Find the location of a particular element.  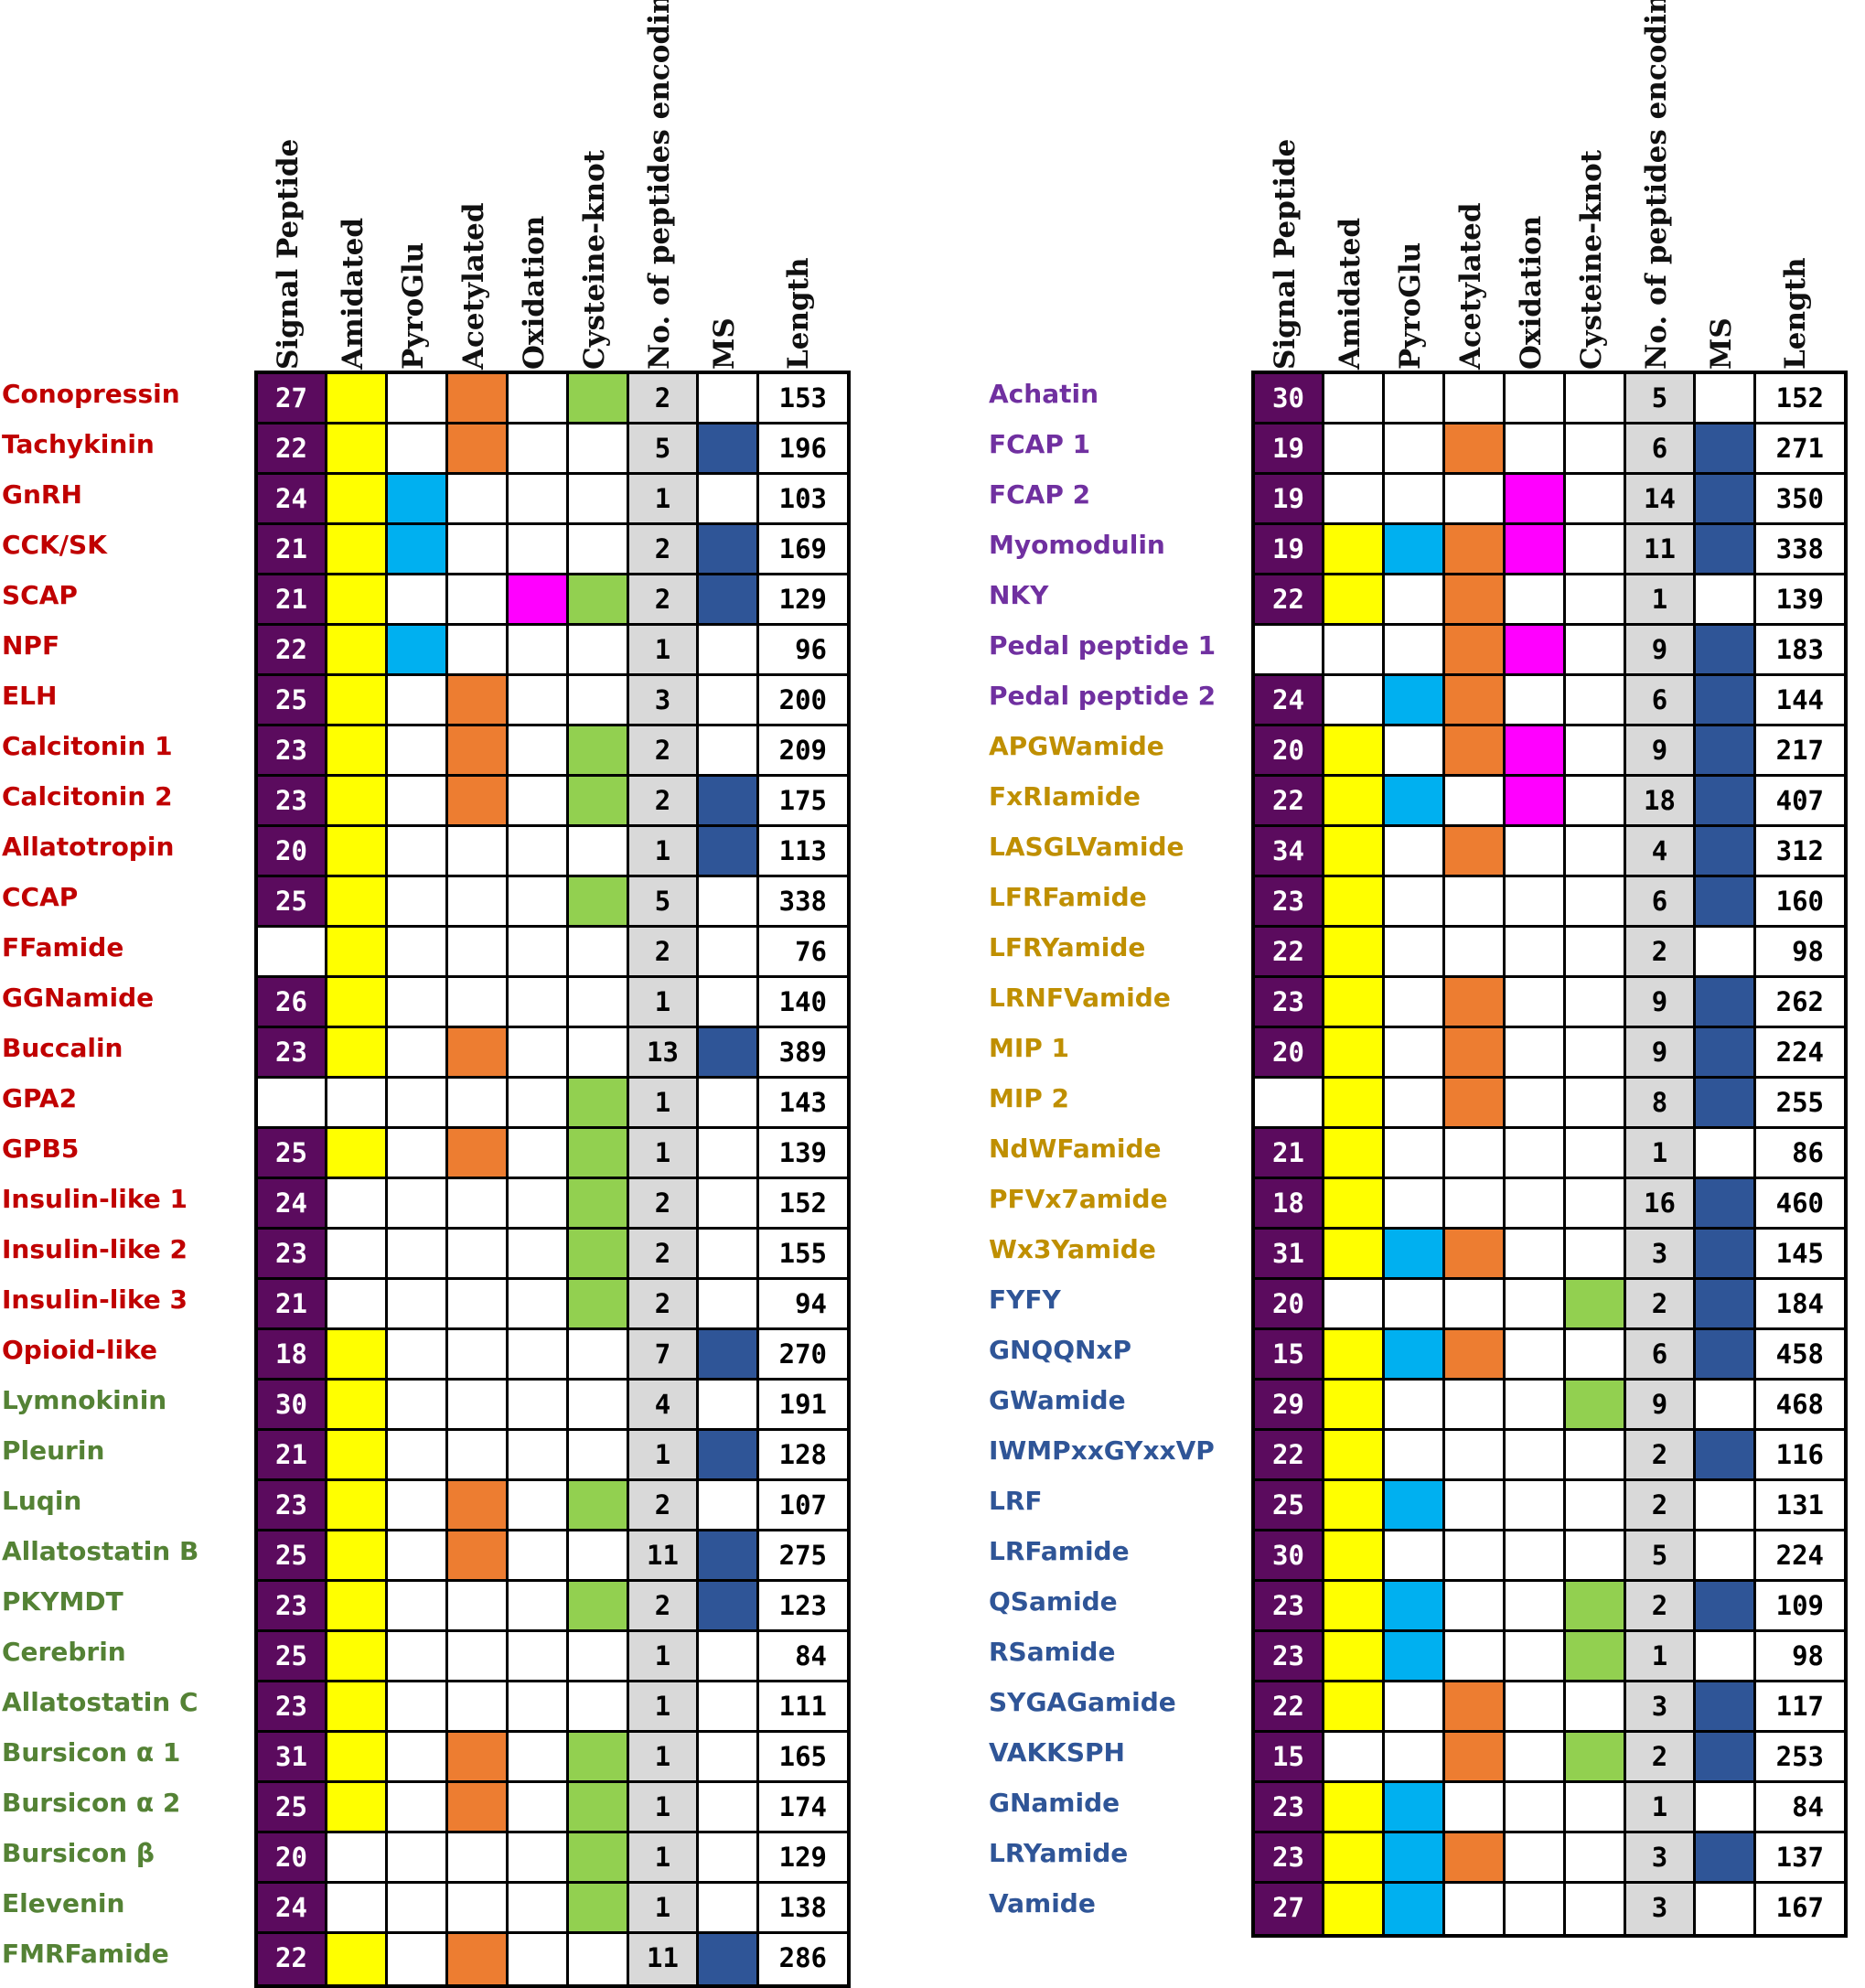

cell-length: 270 is located at coordinates (803, 1356).